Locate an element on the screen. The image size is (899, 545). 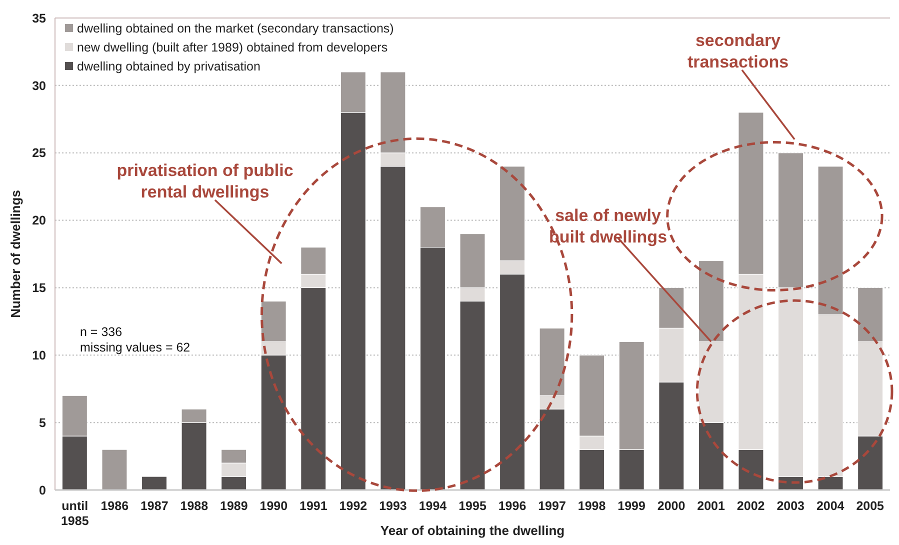
x-tick-label: 1987 is located at coordinates (154, 506).